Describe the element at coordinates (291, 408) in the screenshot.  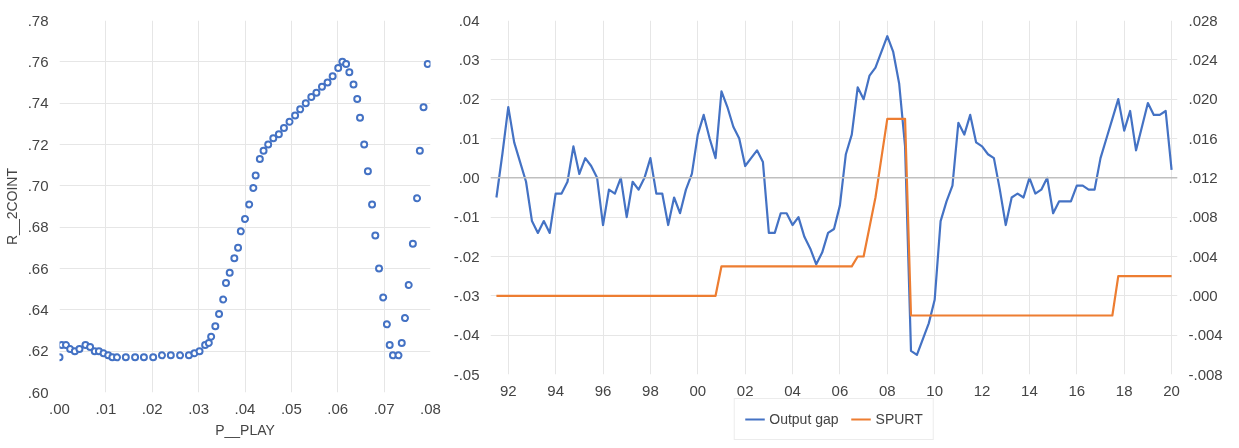
I see `x-tick-label: .05` at that location.